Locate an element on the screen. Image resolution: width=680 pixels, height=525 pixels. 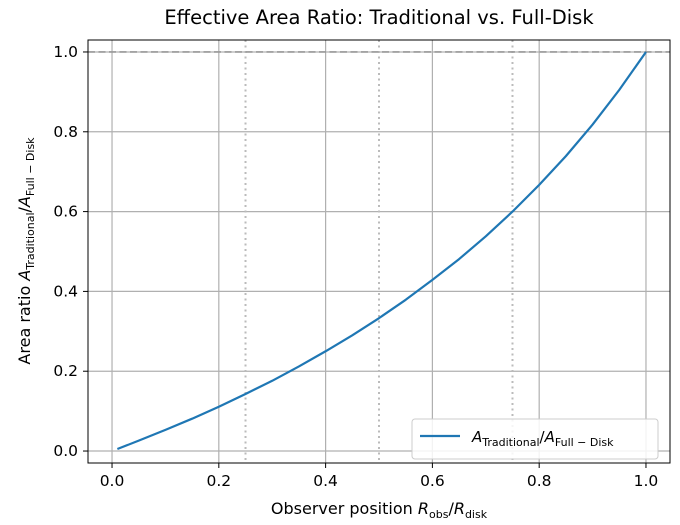
x-tick-label: 0.2 is located at coordinates (218, 481).